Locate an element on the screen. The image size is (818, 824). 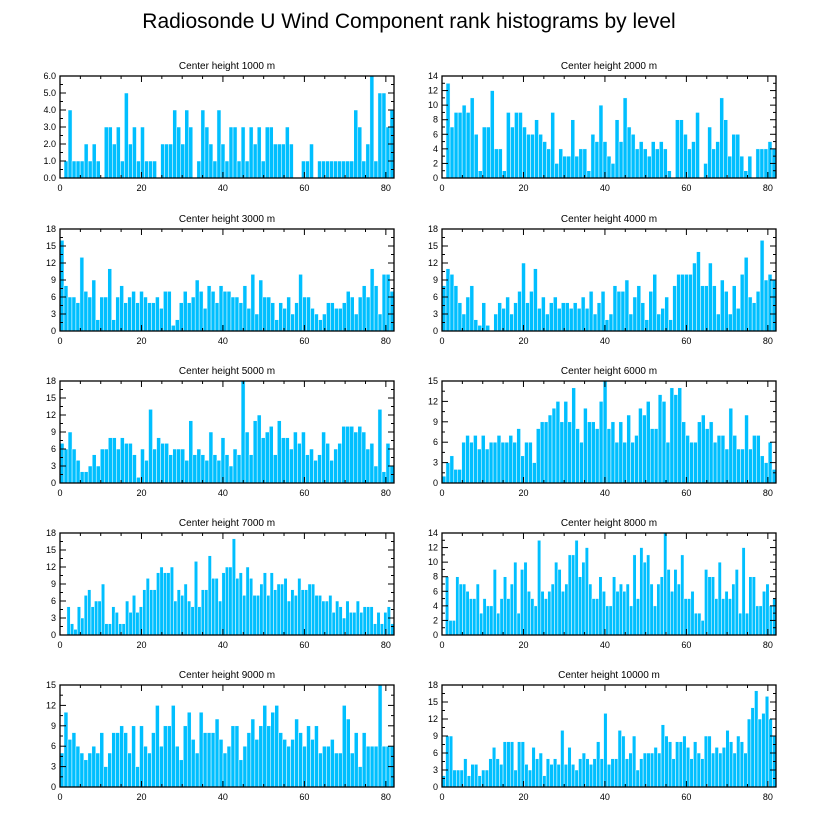
y-tick-label: 12 is located at coordinates (51, 415).